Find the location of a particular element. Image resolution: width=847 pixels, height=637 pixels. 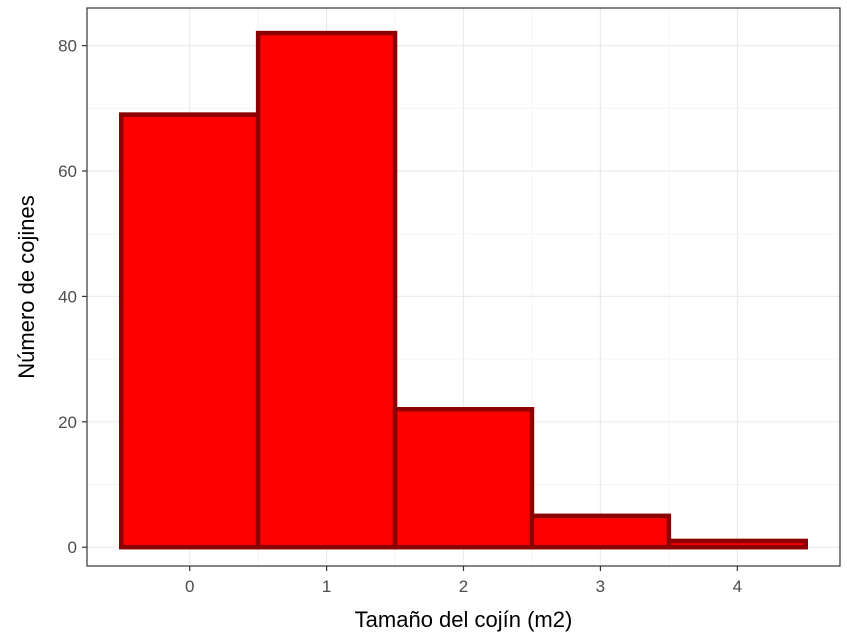

y-tick-label: 80 is located at coordinates (67, 46).